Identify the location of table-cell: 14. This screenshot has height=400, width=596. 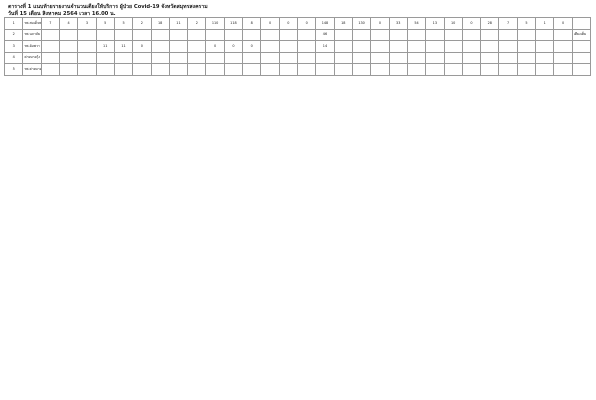
(325, 46).